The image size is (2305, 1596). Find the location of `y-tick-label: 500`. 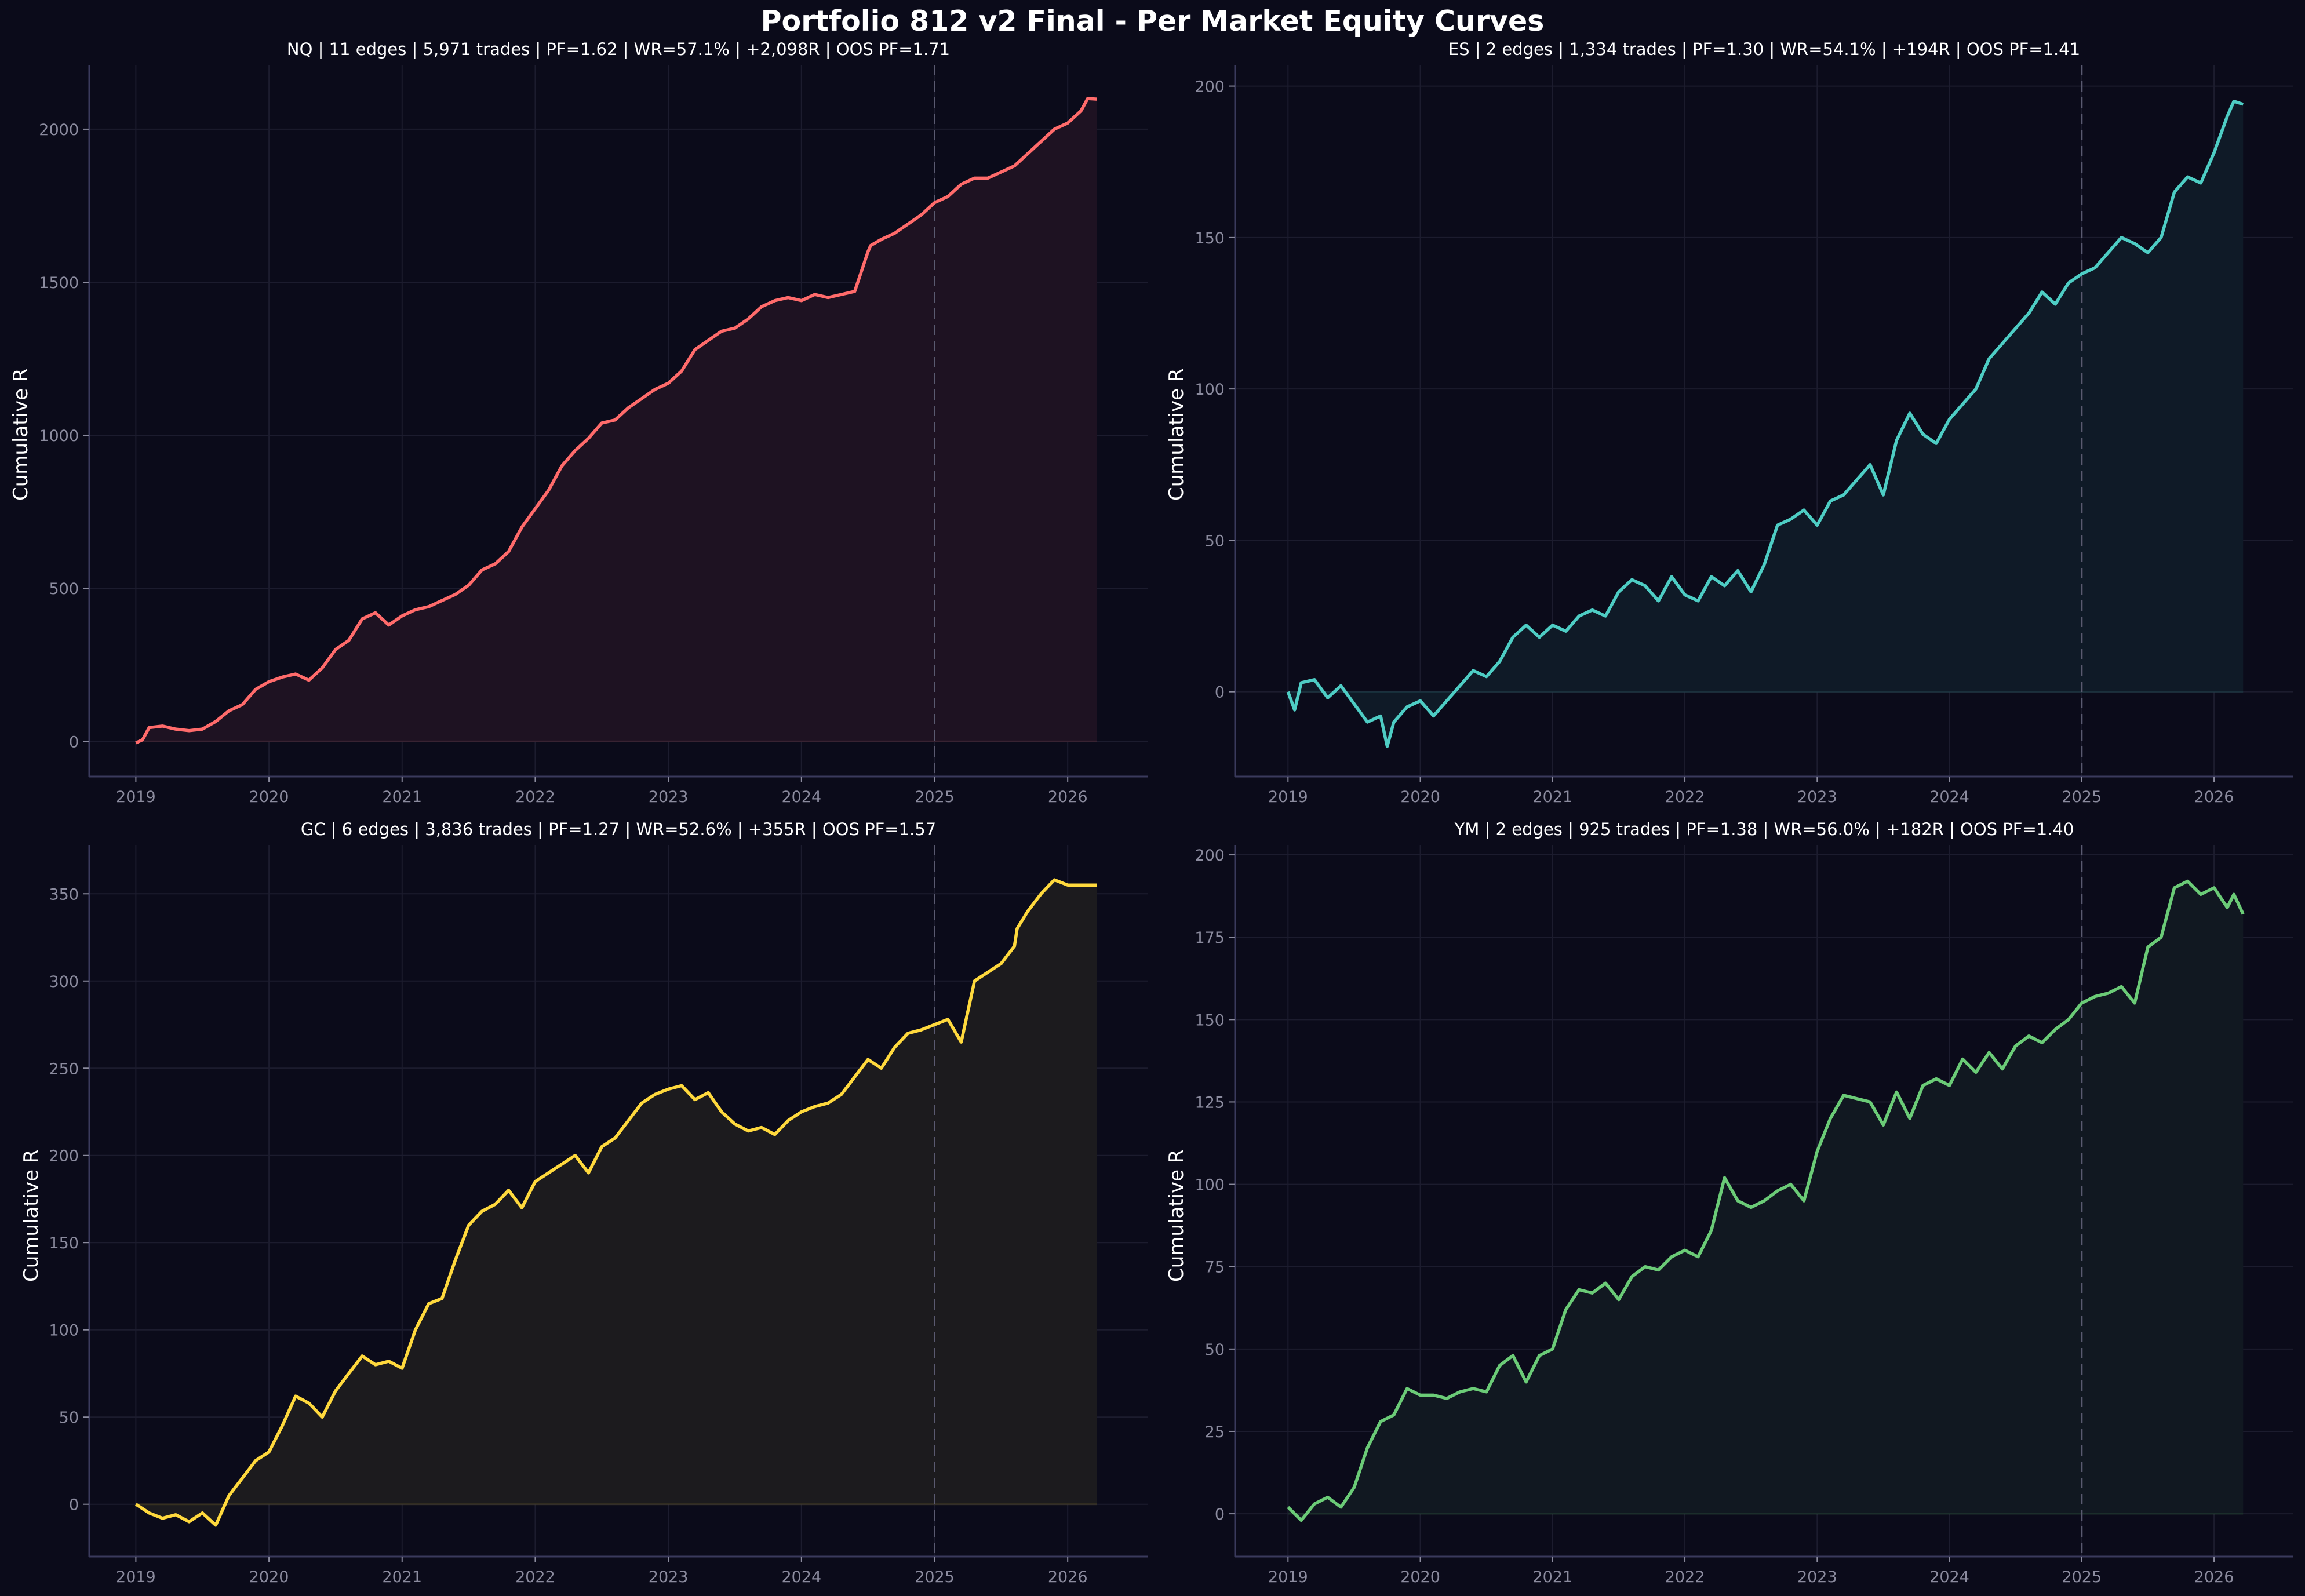

y-tick-label: 500 is located at coordinates (64, 589).